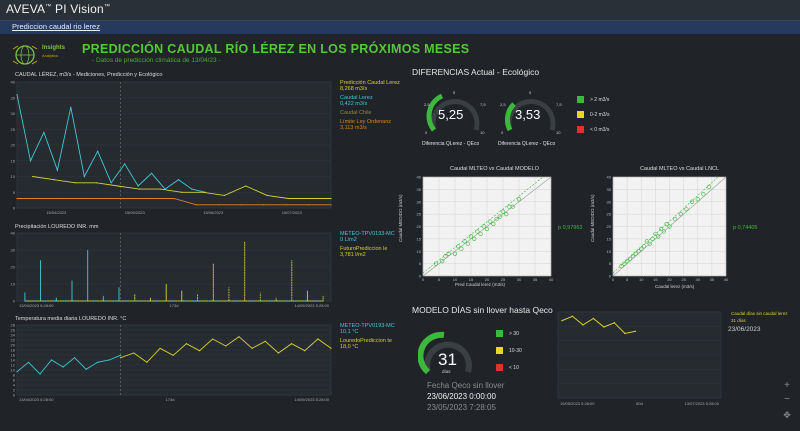 The width and height of the screenshot is (800, 431). Describe the element at coordinates (787, 385) in the screenshot. I see `zoom-in-button: +` at that location.